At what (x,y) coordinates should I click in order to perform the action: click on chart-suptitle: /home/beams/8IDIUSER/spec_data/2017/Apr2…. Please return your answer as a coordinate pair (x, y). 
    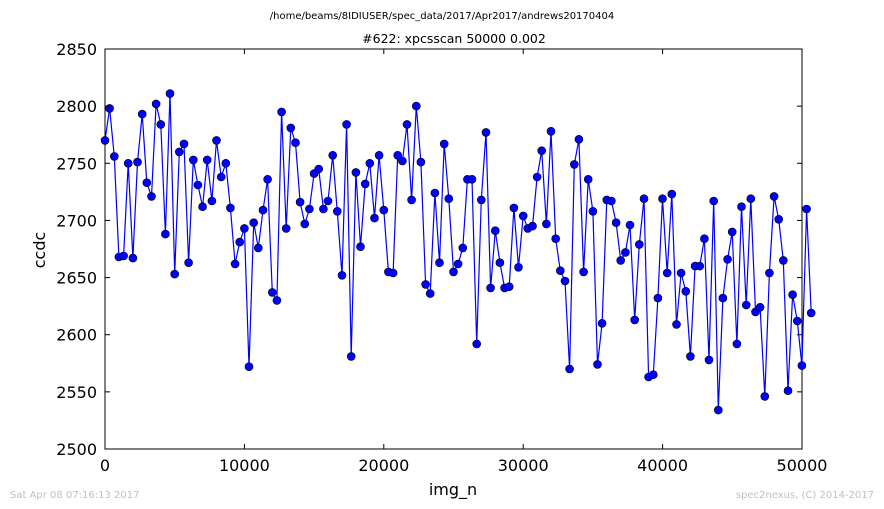
    Looking at the image, I should click on (442, 16).